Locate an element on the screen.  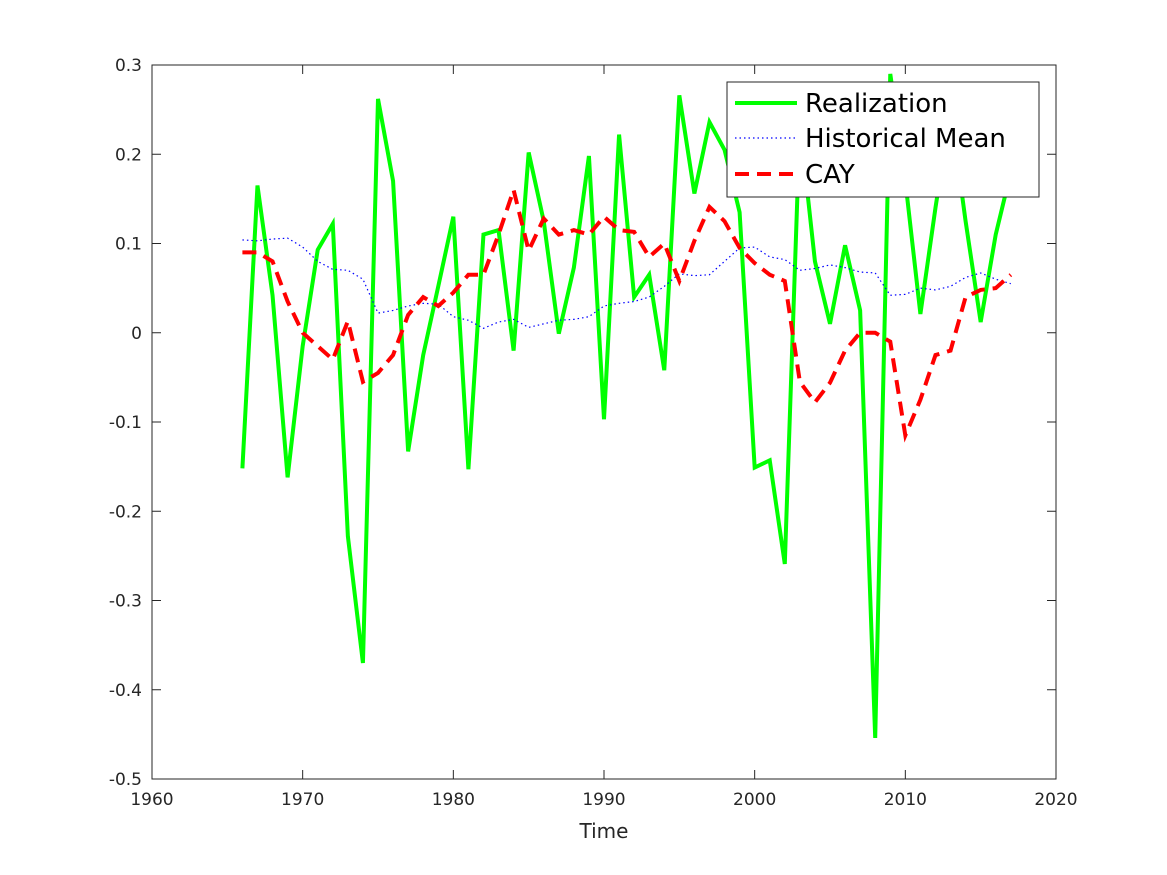
y-tick-label: 0 is located at coordinates (136, 334).